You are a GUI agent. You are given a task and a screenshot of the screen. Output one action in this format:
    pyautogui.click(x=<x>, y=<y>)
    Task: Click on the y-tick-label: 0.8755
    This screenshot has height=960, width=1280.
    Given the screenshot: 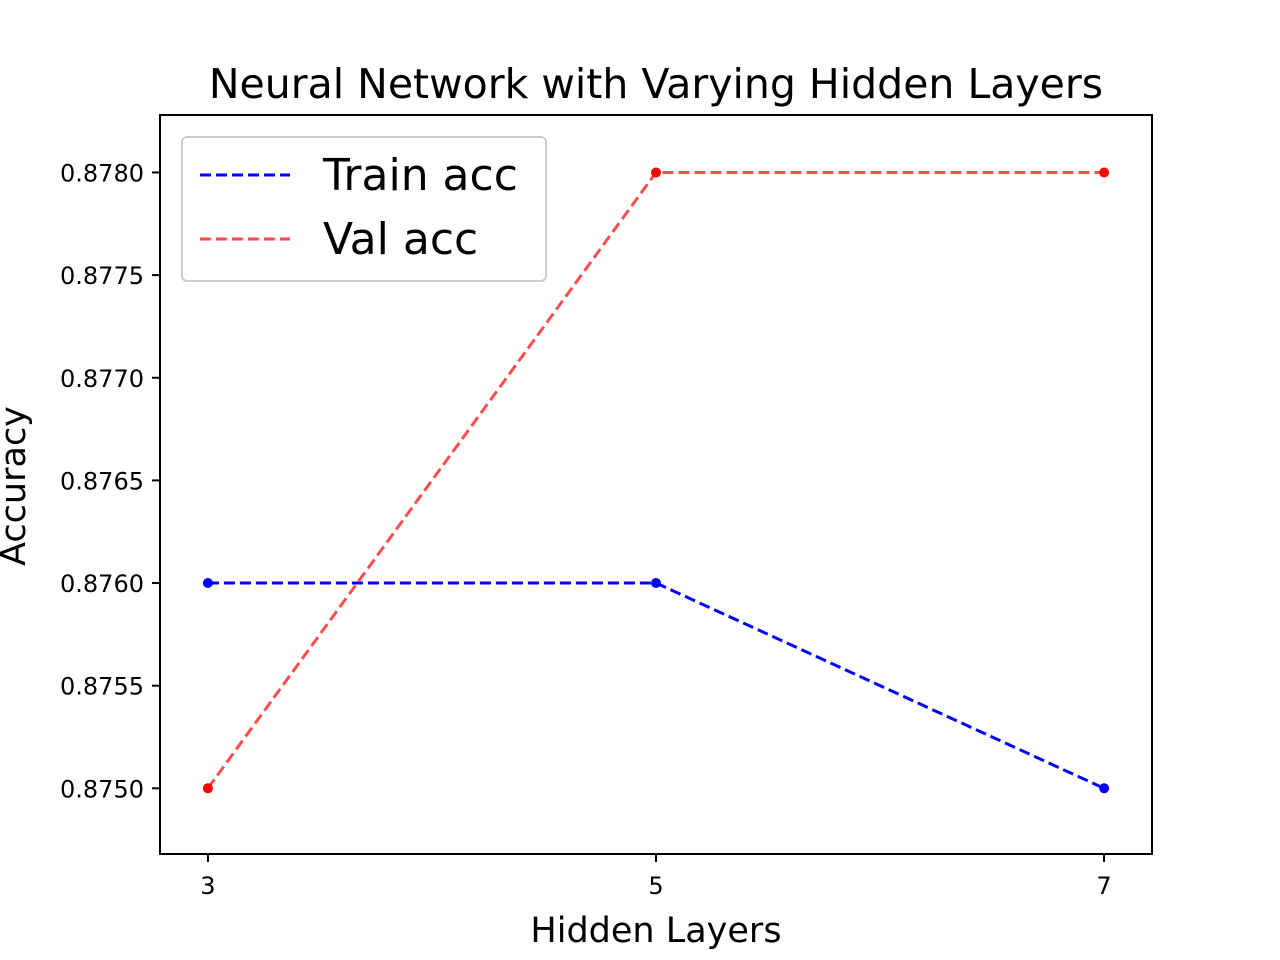 What is the action you would take?
    pyautogui.click(x=102, y=687)
    